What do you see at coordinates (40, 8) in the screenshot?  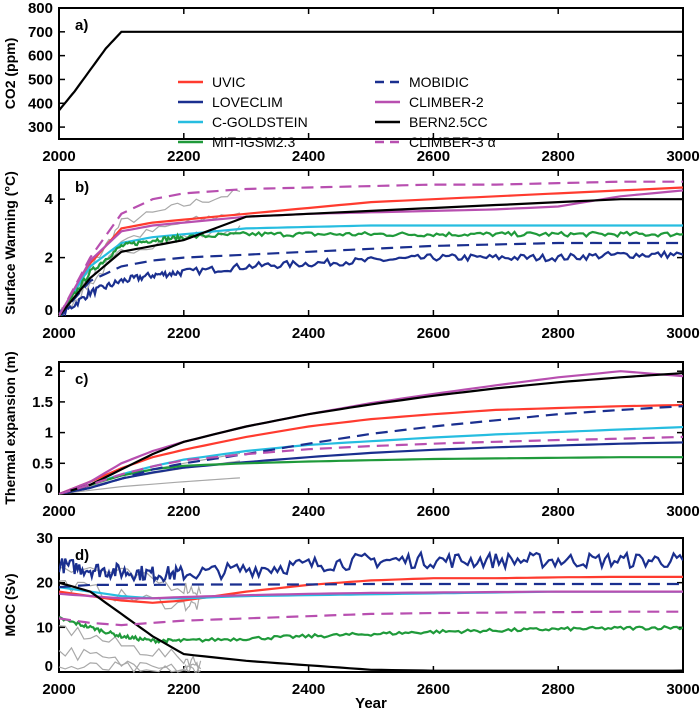 I see `y-tick-label: 800` at bounding box center [40, 8].